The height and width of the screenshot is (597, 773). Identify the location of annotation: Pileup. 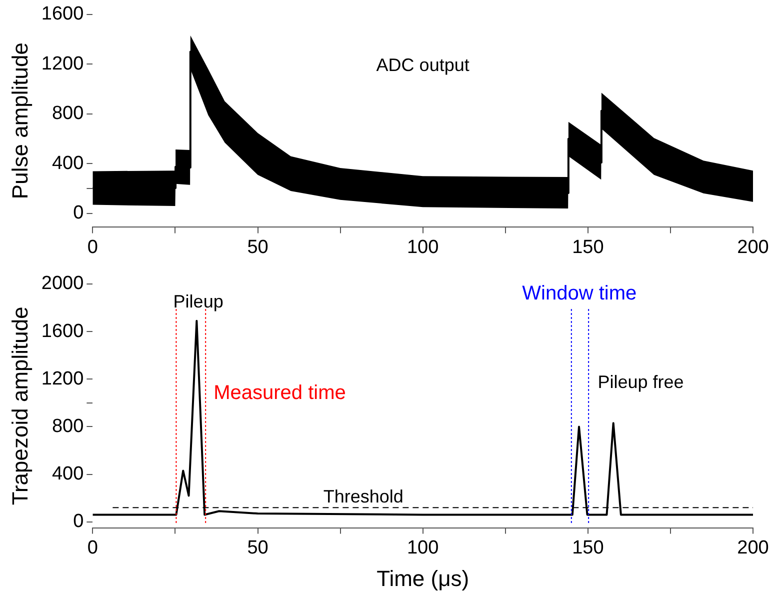
(198, 302).